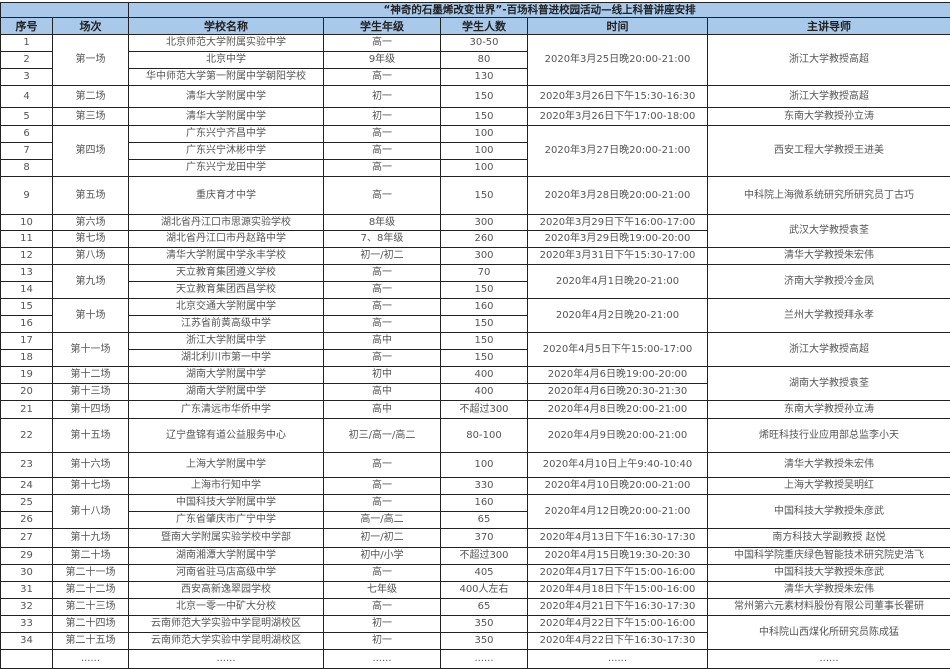 The image size is (950, 669). I want to click on time-cell: 2020年4月8日晚20:00-21:00, so click(617, 409).